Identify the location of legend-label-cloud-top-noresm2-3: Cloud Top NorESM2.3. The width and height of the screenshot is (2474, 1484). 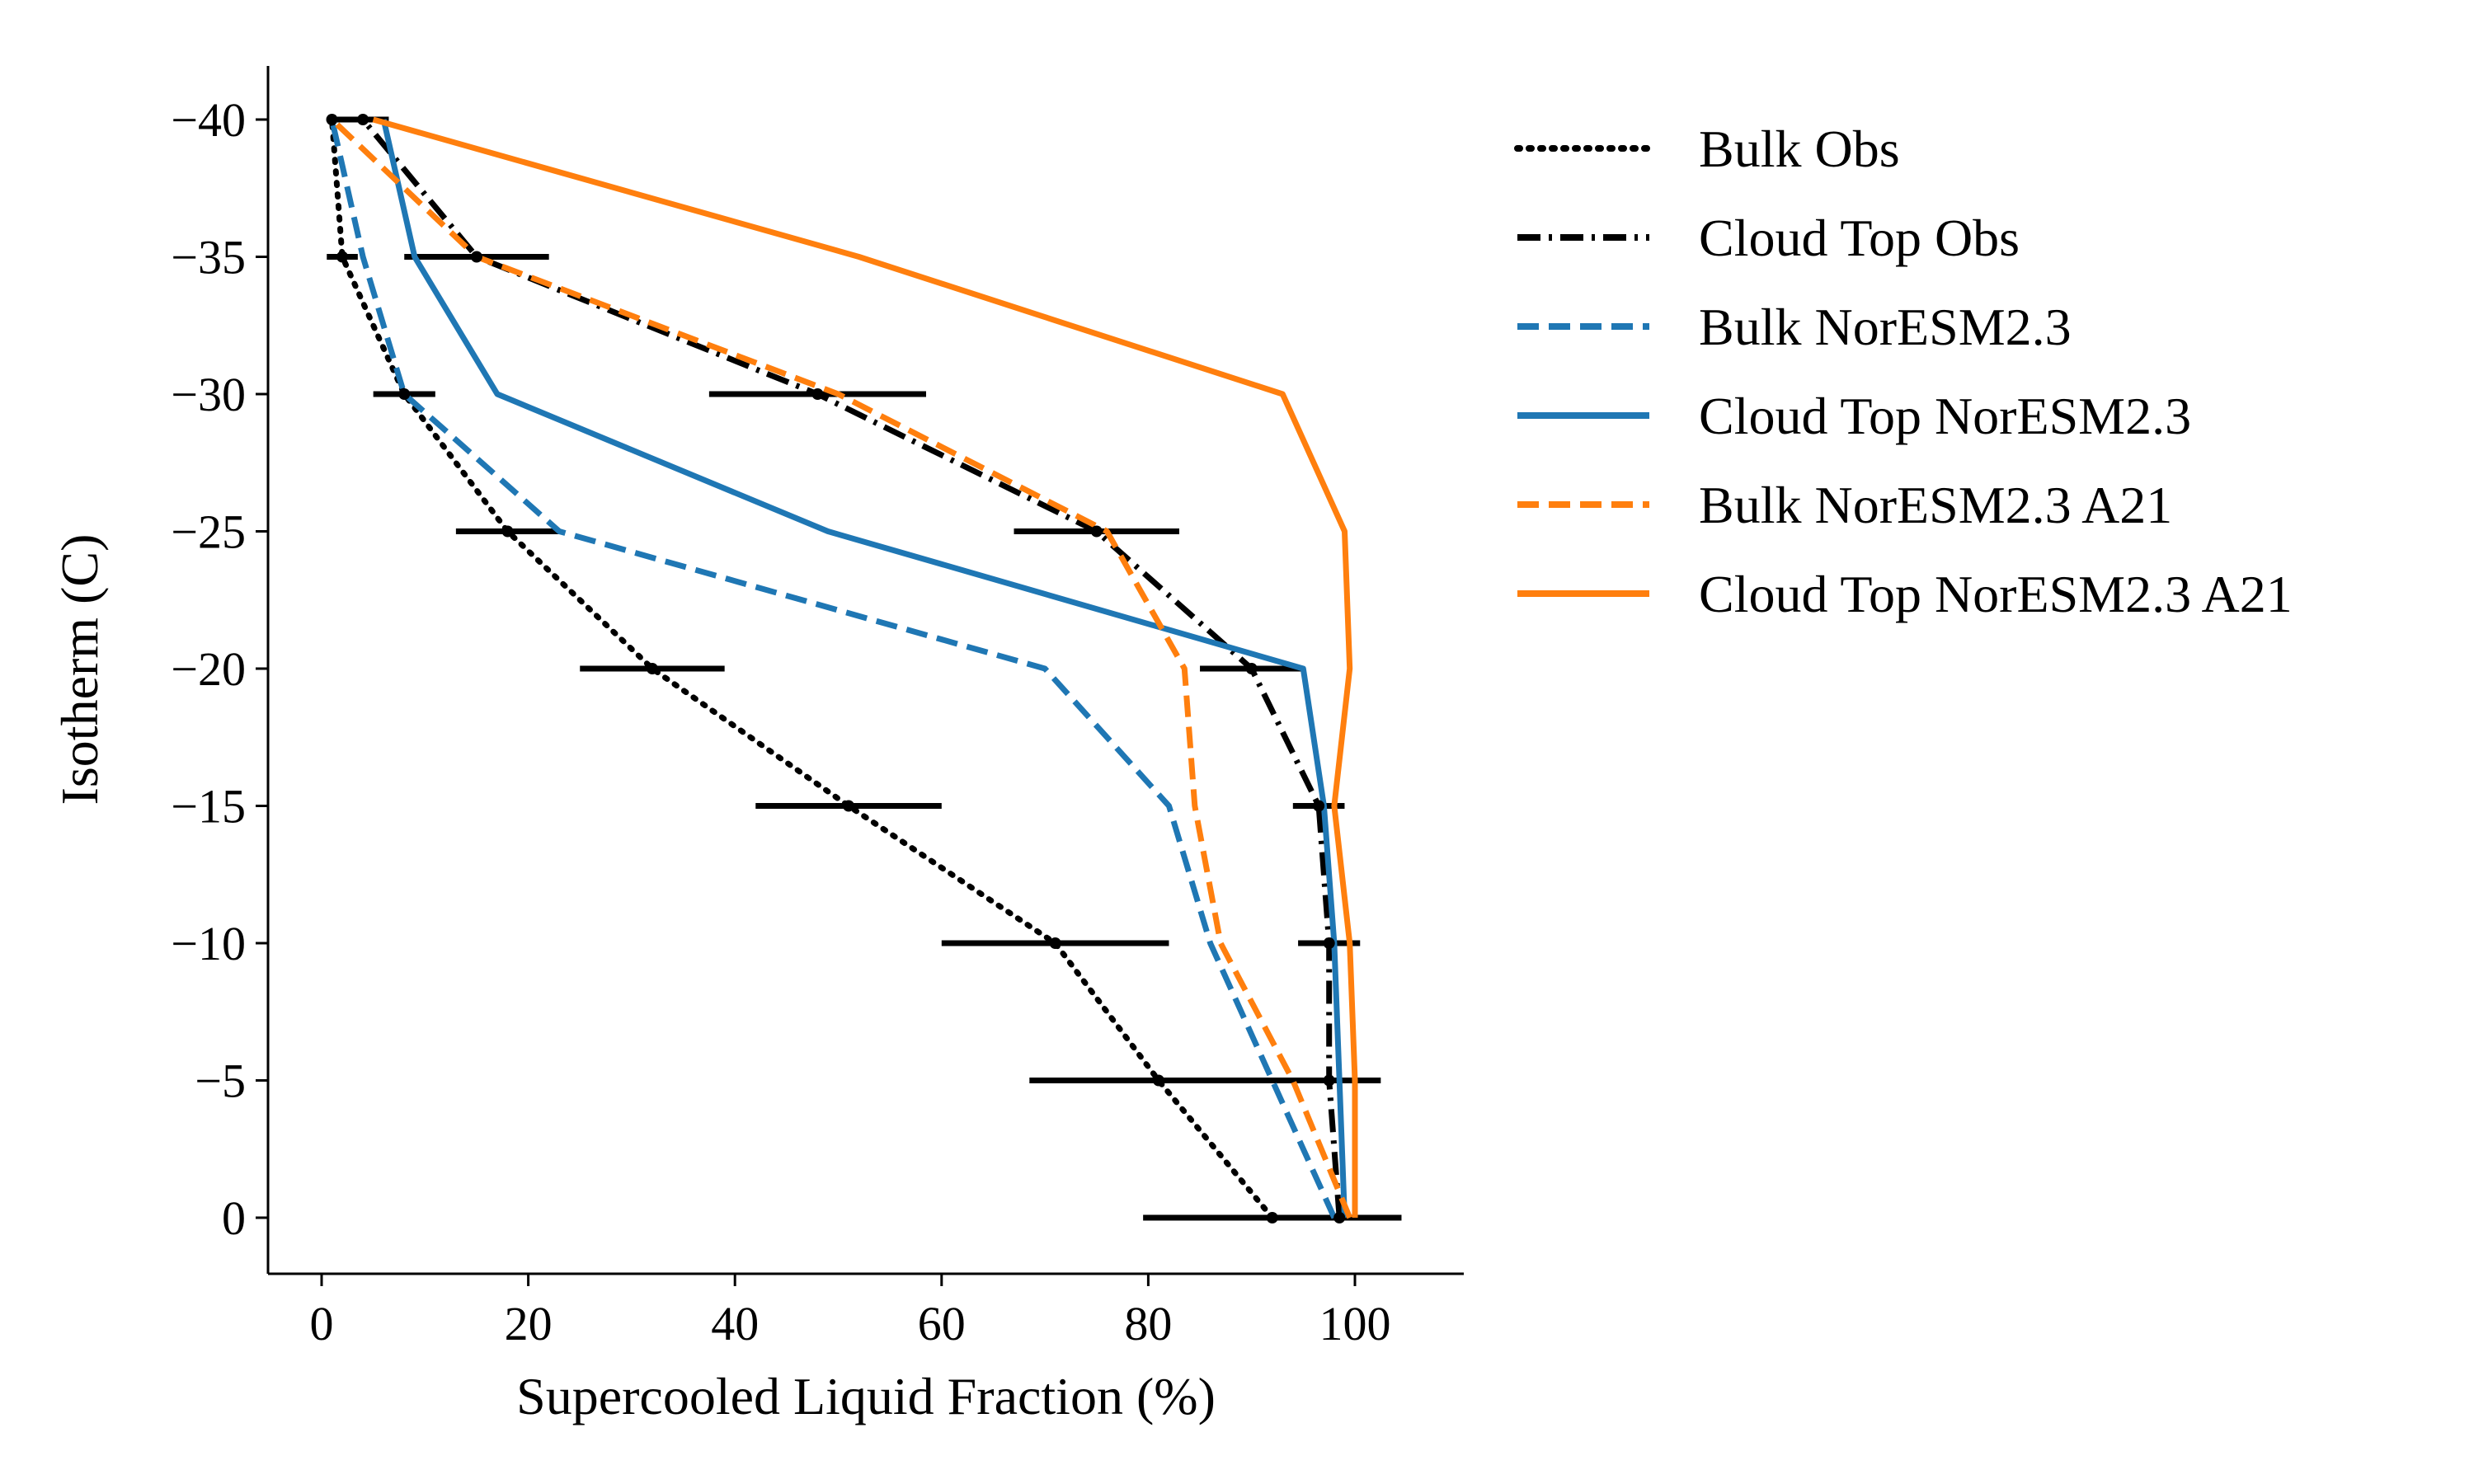
(1945, 416).